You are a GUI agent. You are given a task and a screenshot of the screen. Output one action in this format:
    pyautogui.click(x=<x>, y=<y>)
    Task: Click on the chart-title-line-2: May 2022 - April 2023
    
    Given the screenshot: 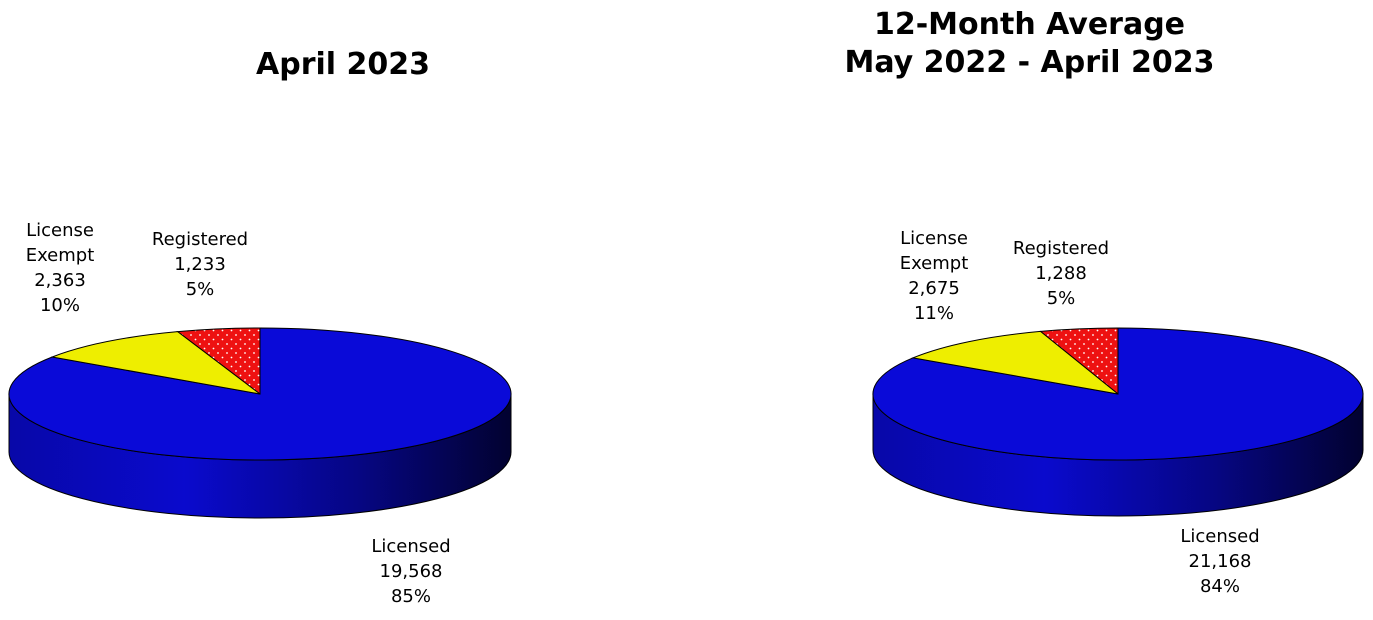 What is the action you would take?
    pyautogui.click(x=1029, y=62)
    